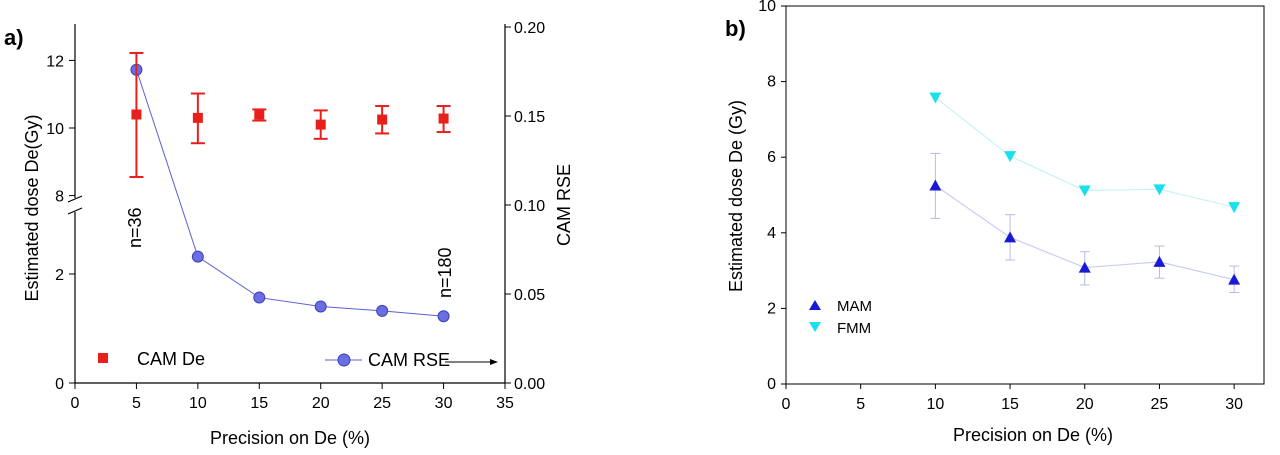  Describe the element at coordinates (290, 438) in the screenshot. I see `a-x-axis-title: Precision on De (%)` at that location.